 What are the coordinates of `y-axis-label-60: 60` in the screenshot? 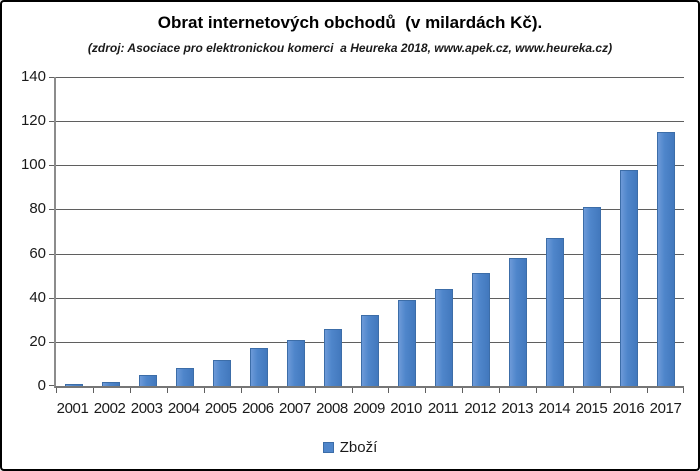 It's located at (37, 253).